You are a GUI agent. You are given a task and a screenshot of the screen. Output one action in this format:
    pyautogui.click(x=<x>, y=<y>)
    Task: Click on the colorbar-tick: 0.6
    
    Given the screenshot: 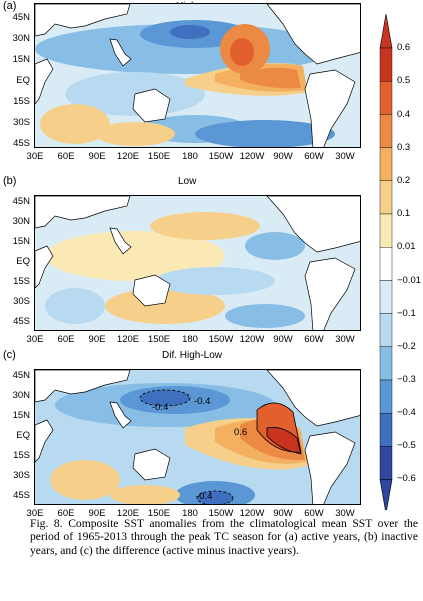 What is the action you would take?
    pyautogui.click(x=404, y=47)
    